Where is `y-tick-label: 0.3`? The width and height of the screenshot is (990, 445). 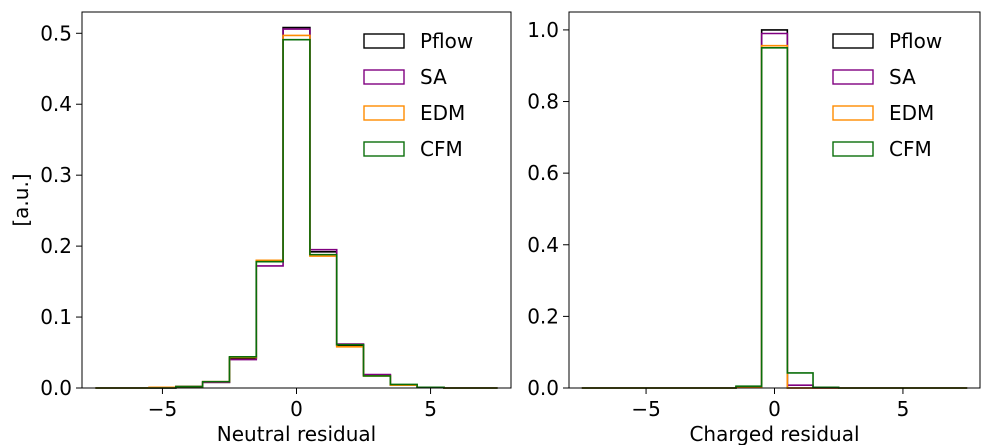
y-tick-label: 0.3 is located at coordinates (56, 175).